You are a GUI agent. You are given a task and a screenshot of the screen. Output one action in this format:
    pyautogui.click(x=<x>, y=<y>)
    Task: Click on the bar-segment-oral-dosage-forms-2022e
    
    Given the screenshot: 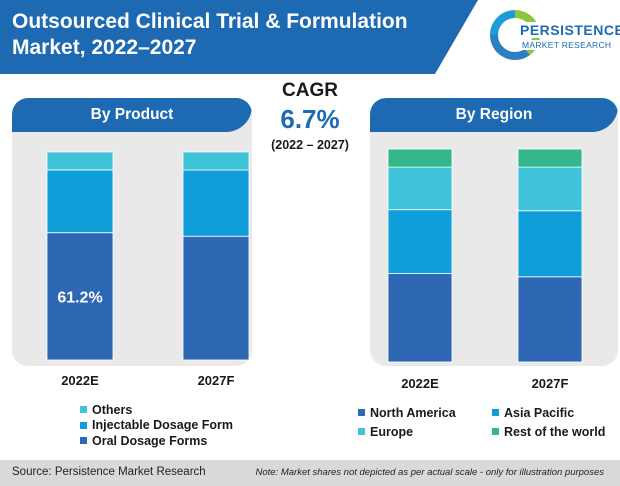 What is the action you would take?
    pyautogui.click(x=80, y=296)
    